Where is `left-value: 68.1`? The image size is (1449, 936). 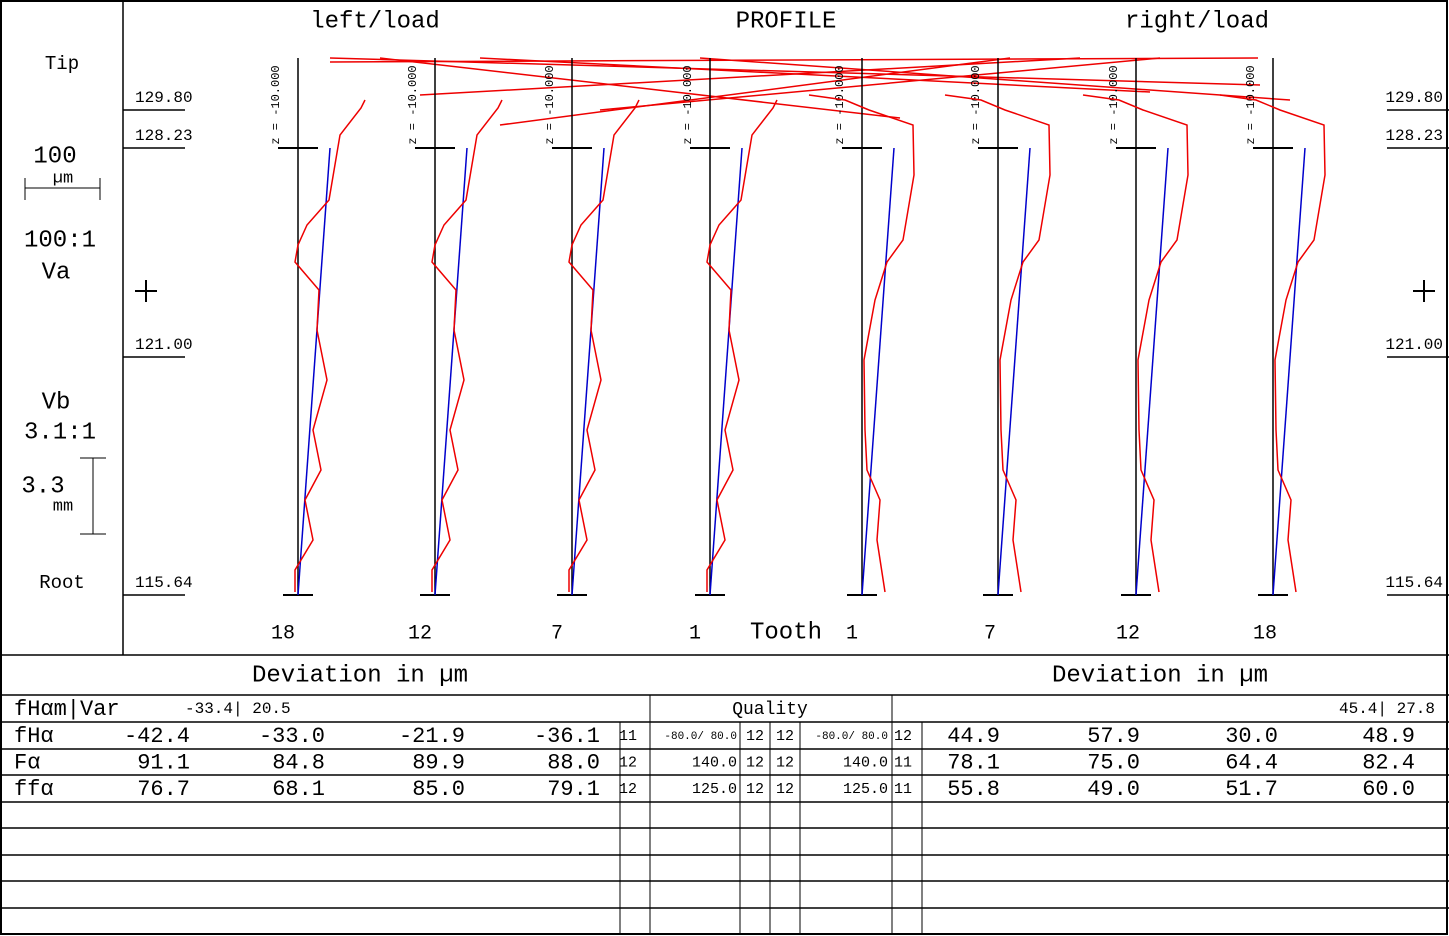 left-value: 68.1 is located at coordinates (298, 789).